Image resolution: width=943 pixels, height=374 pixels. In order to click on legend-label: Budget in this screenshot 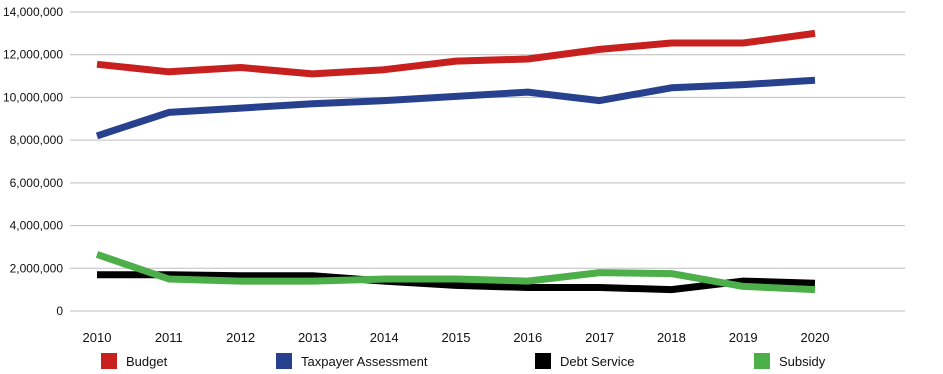, I will do `click(147, 361)`.